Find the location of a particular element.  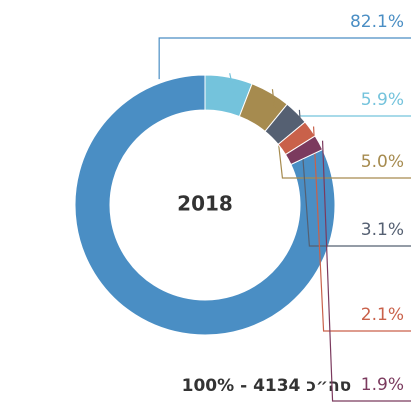

total-label: סה״כ 4134 - 100% is located at coordinates (267, 386).